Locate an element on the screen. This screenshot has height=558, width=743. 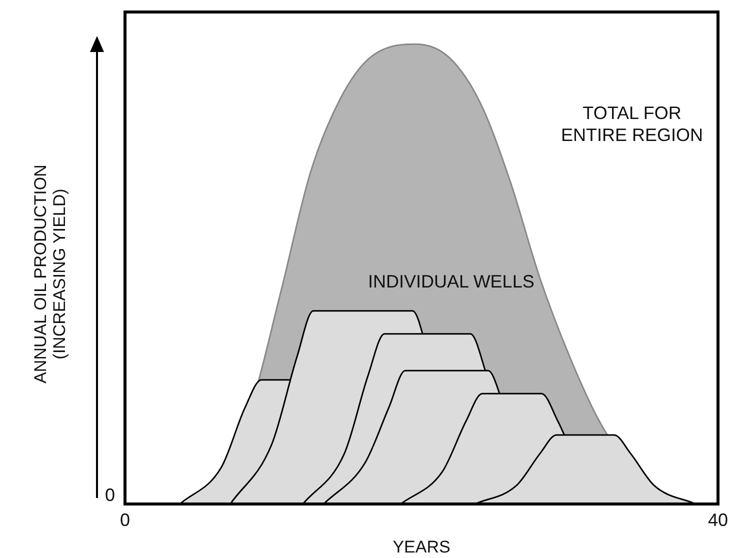
y-axis-title: ANNUAL OIL PRODUCTION (INCREASING YIELD) is located at coordinates (50, 275).